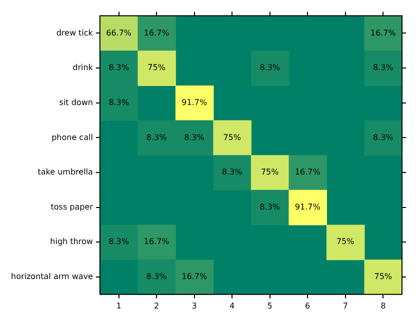 The height and width of the screenshot is (322, 418). Describe the element at coordinates (194, 305) in the screenshot. I see `x-tick-label: 3` at that location.